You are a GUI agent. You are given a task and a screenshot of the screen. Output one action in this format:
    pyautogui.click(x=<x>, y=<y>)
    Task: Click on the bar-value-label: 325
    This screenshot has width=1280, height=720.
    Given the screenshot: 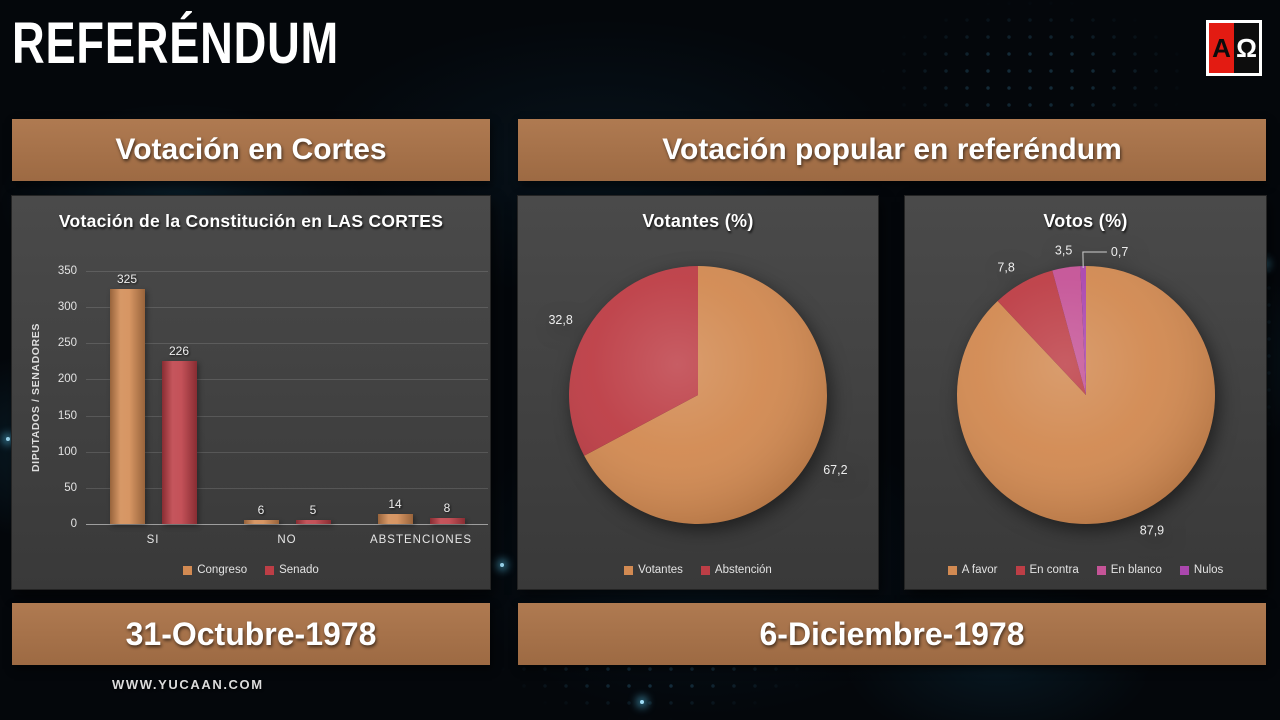 What is the action you would take?
    pyautogui.click(x=127, y=279)
    